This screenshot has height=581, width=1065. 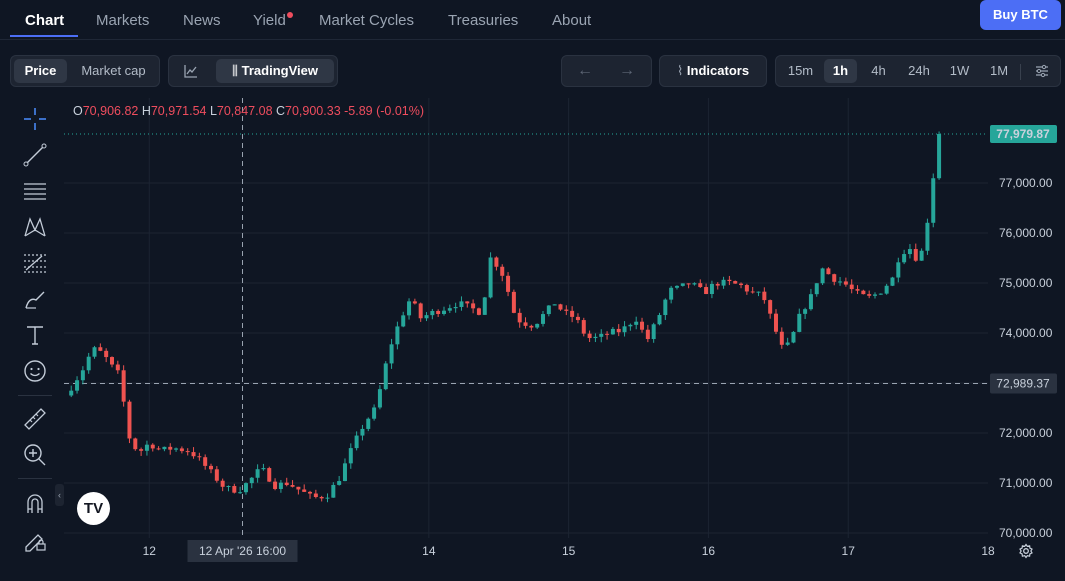 I want to click on timeframe-1w: 1W, so click(x=959, y=70).